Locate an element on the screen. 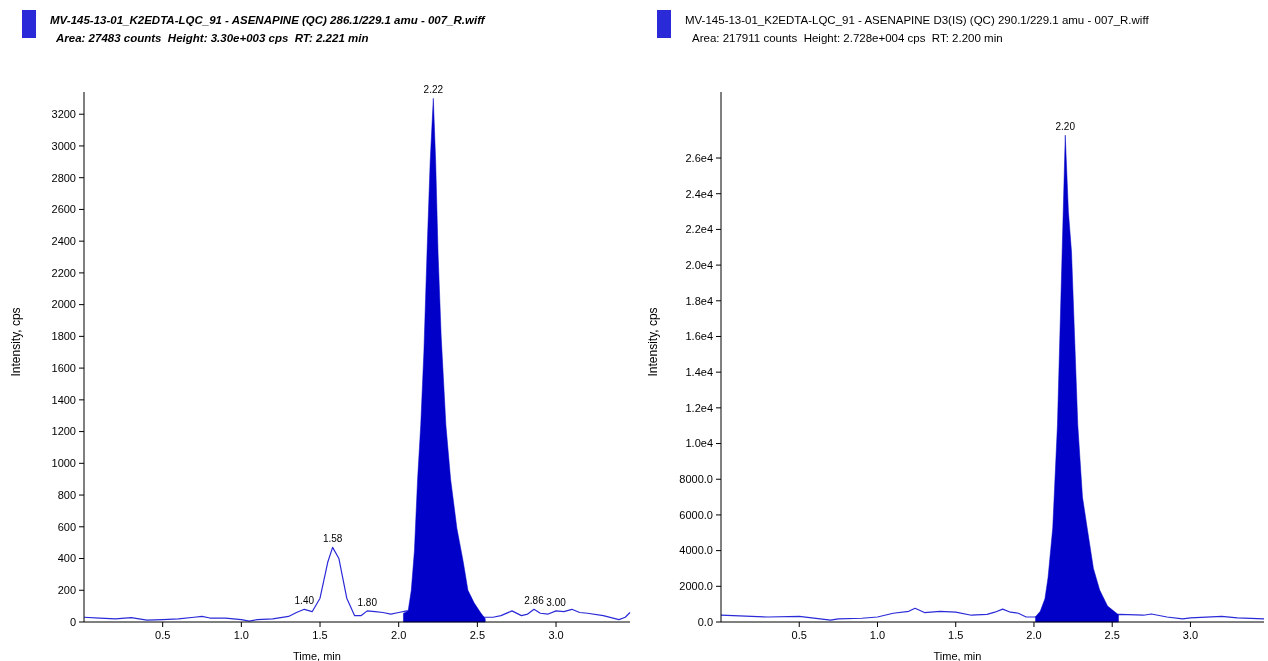 Image resolution: width=1268 pixels, height=661 pixels. y-tick-label: 2.0e4 is located at coordinates (699, 264).